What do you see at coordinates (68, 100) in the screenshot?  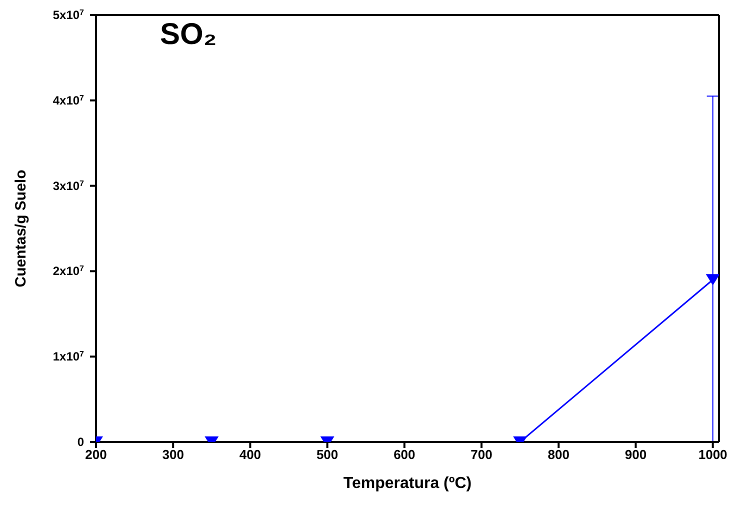 I see `y-tick-label: 4x10$^{7}$` at bounding box center [68, 100].